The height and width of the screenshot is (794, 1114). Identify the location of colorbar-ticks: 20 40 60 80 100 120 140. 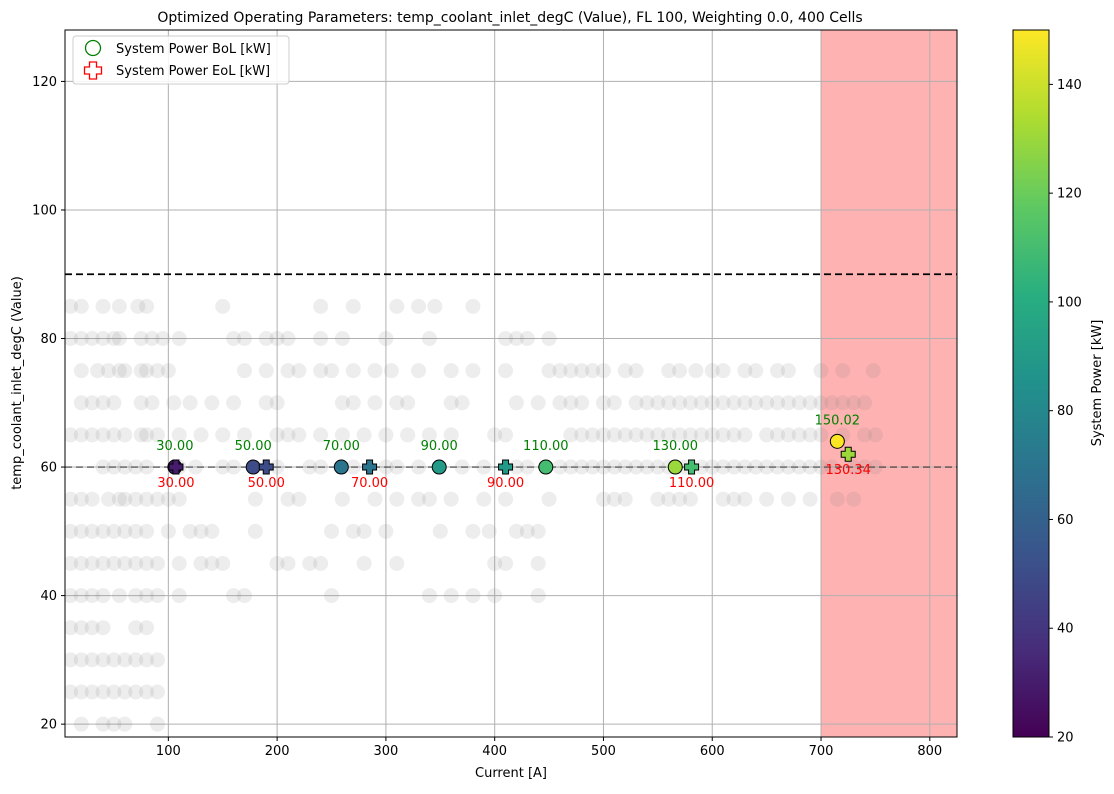
(1065, 412).